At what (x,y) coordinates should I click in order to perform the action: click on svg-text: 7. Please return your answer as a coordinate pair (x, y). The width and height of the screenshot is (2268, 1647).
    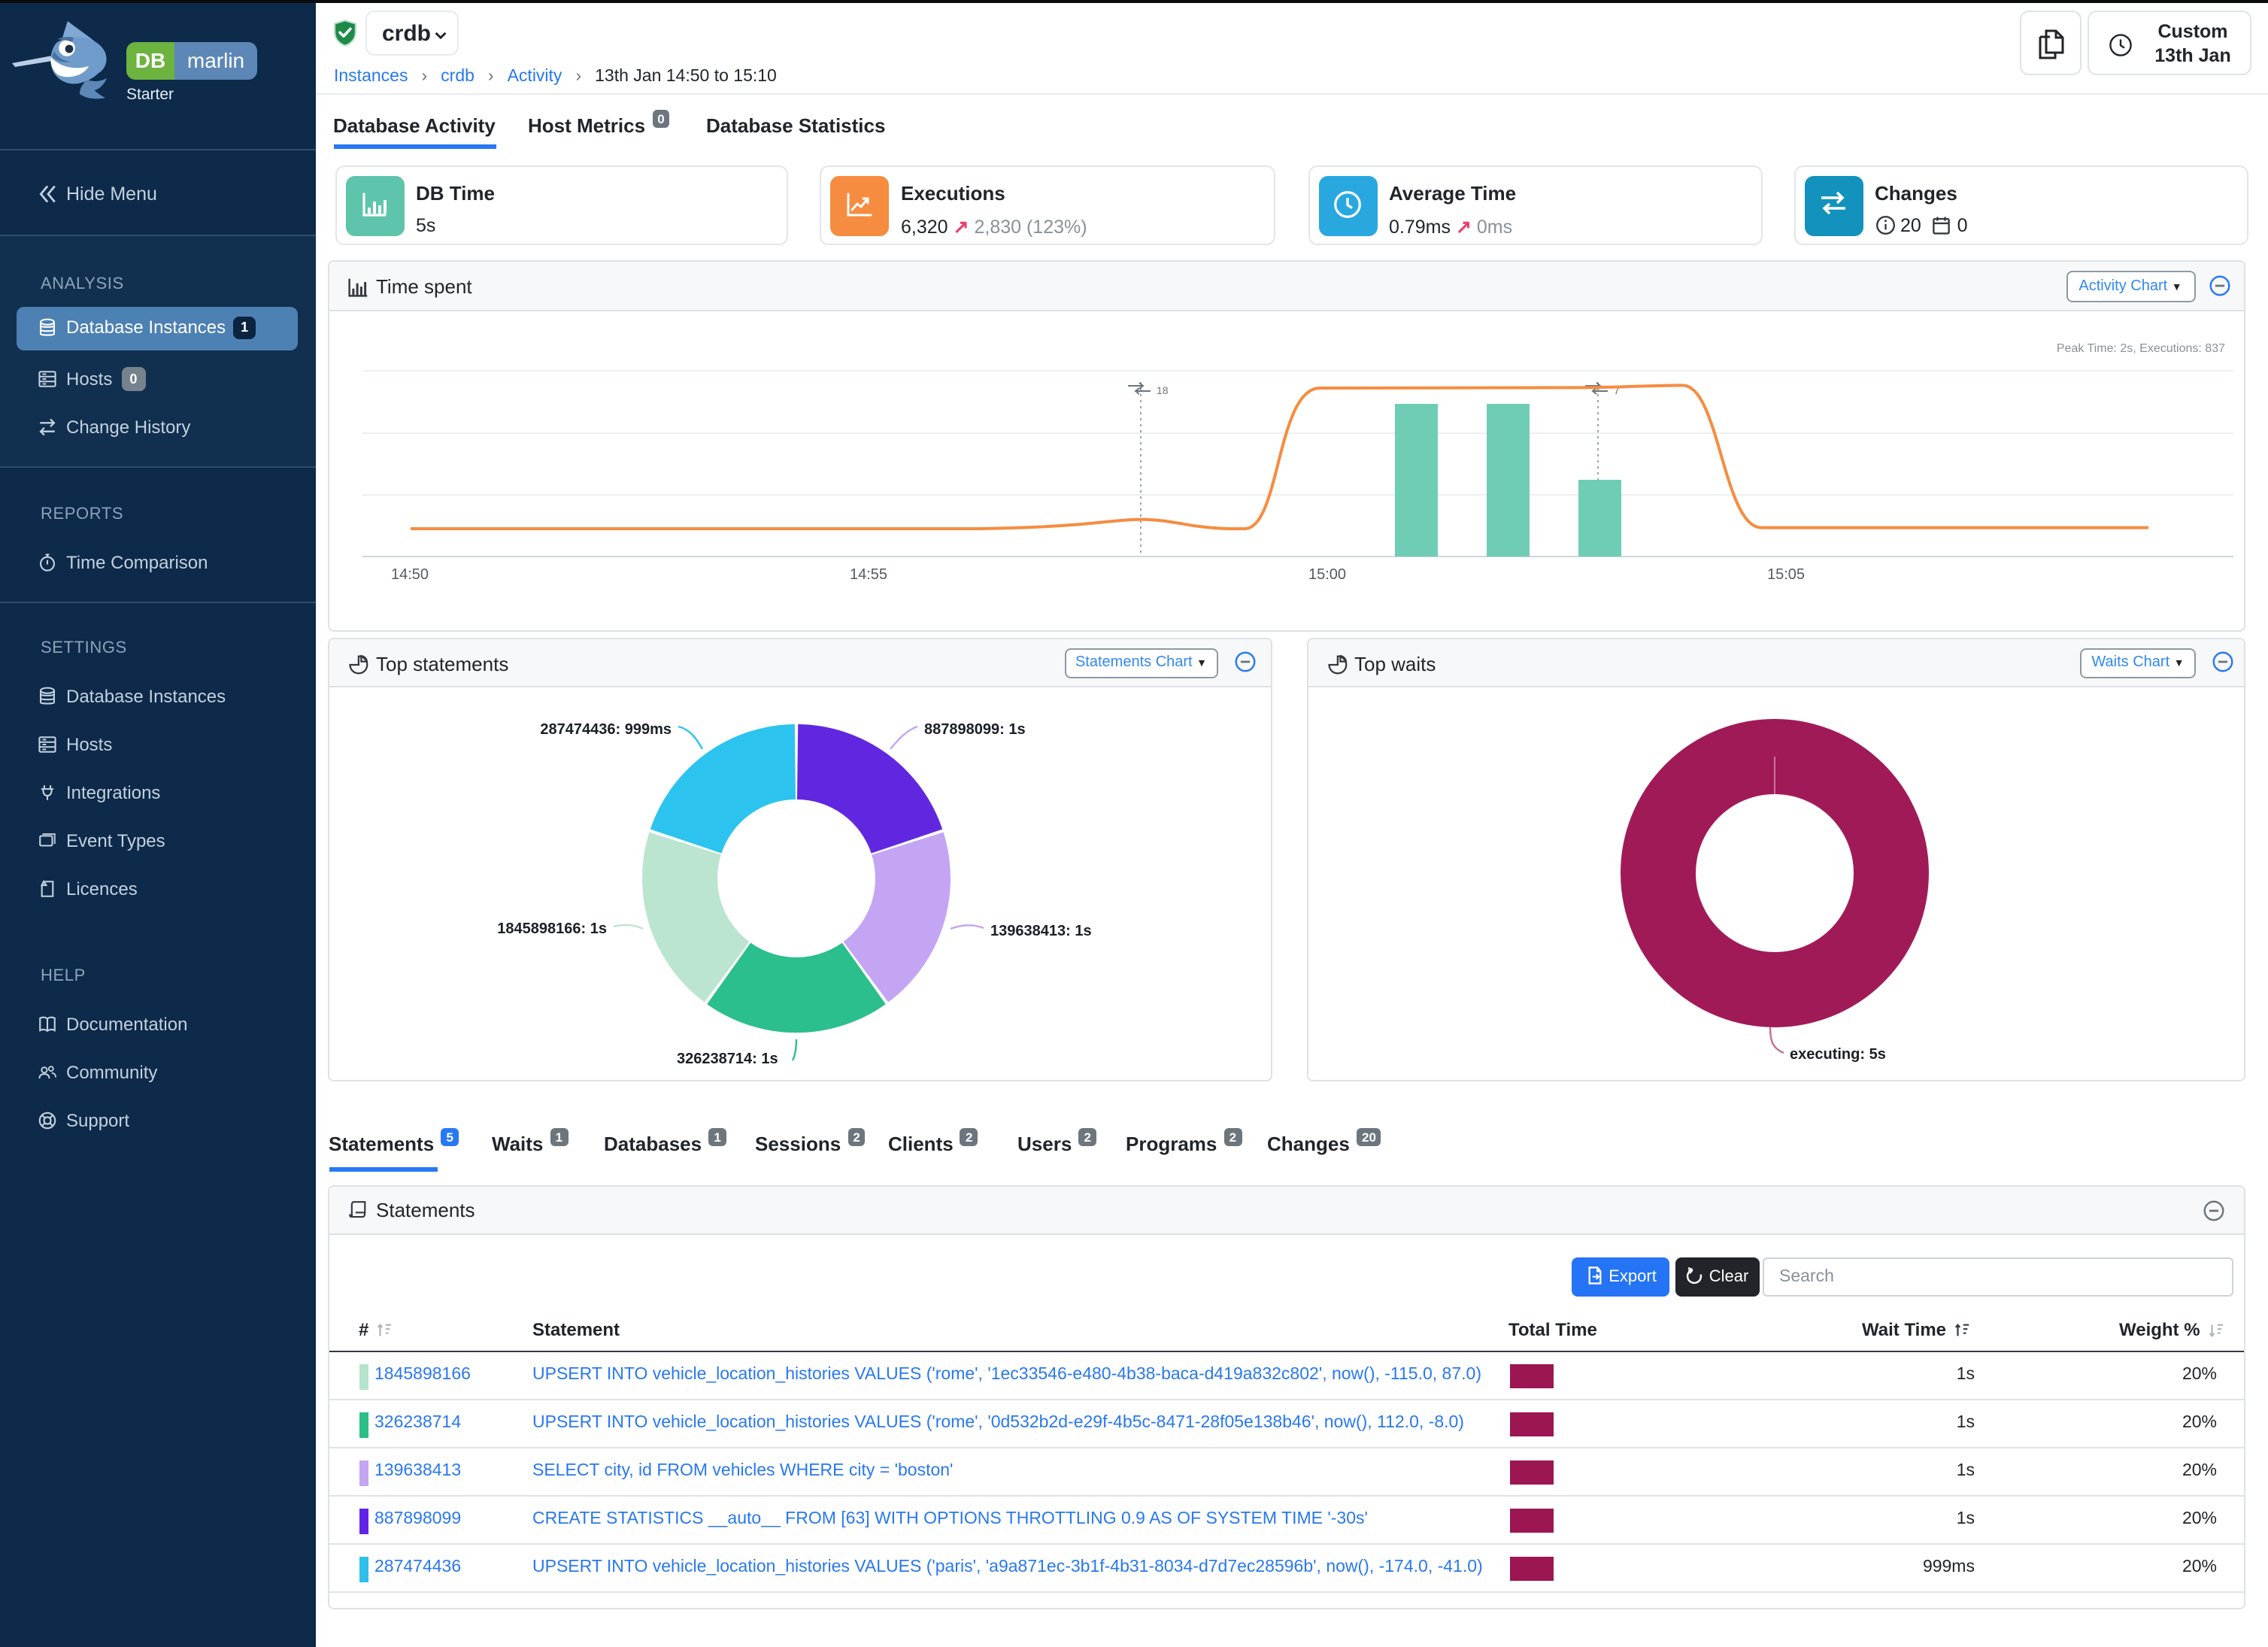
    Looking at the image, I should click on (1617, 390).